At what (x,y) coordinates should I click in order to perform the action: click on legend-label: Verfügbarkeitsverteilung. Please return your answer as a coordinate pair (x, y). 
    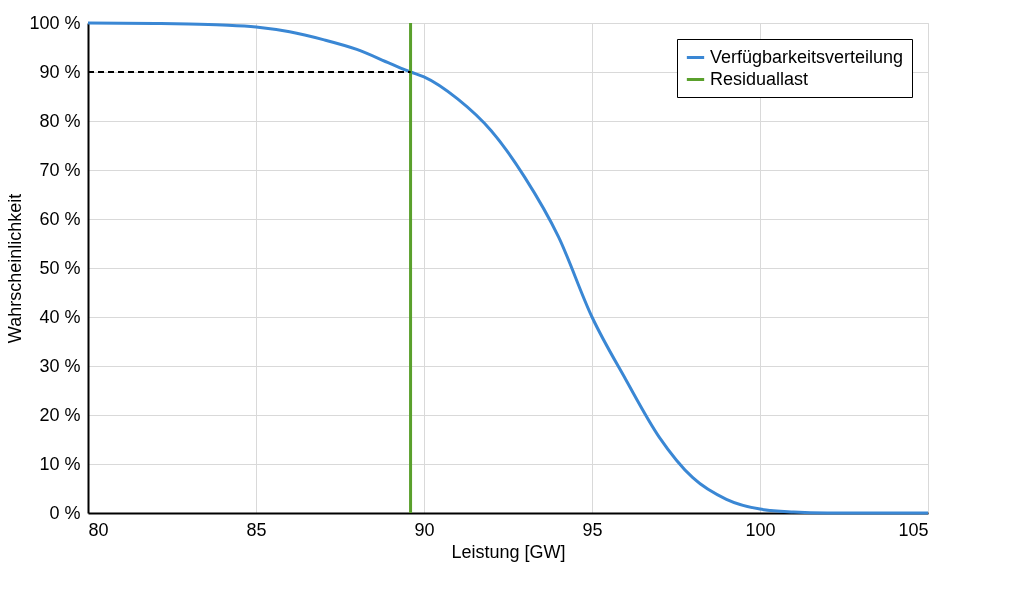
    Looking at the image, I should click on (807, 56).